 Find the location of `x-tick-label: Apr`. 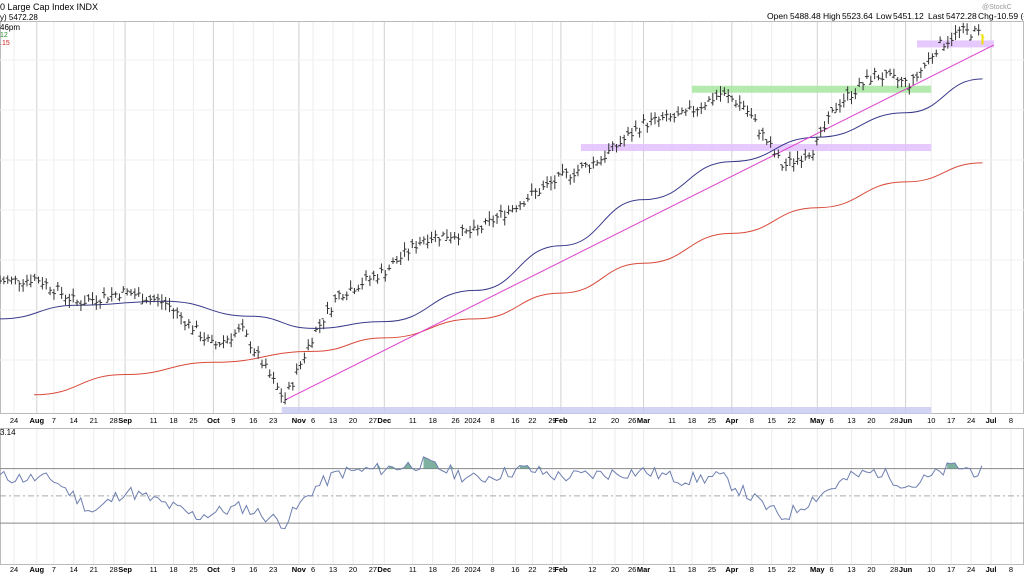

x-tick-label: Apr is located at coordinates (731, 420).